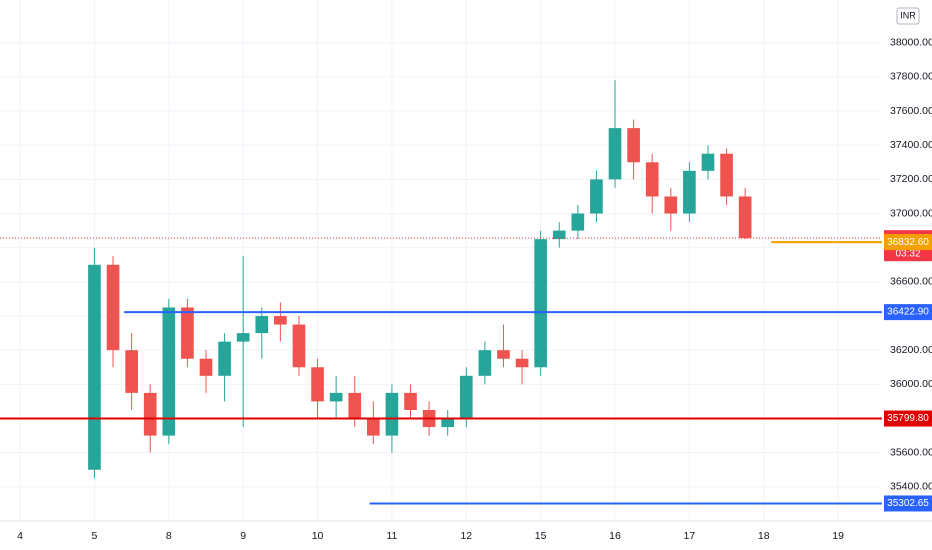 This screenshot has width=932, height=550. What do you see at coordinates (911, 384) in the screenshot?
I see `y-tick-label: 36000.00` at bounding box center [911, 384].